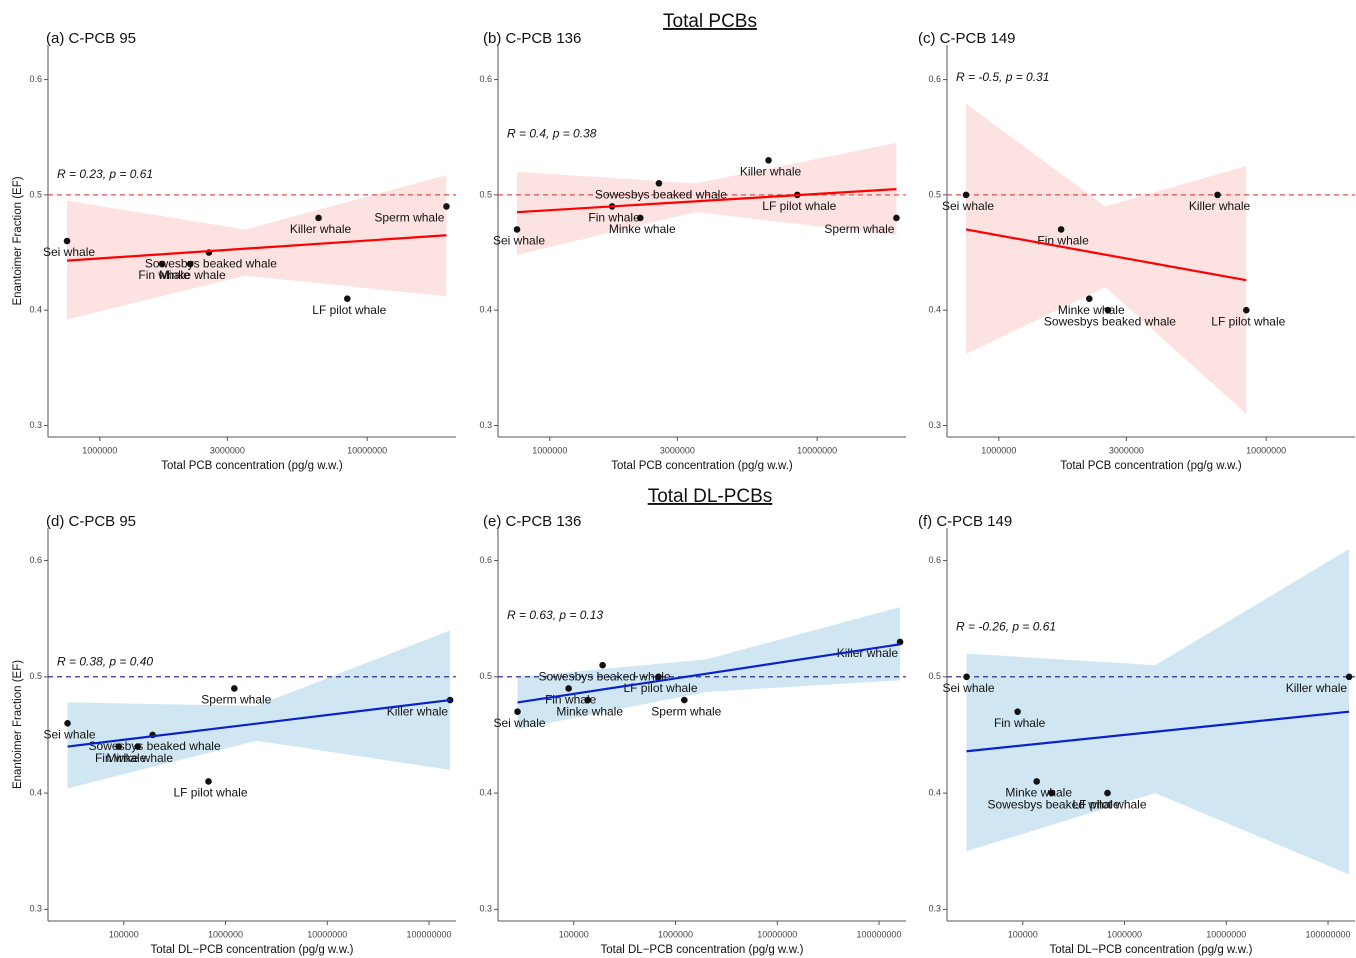 This screenshot has height=958, width=1356. What do you see at coordinates (1006, 627) in the screenshot?
I see `annotation: R = -0.26, p = 0.61` at bounding box center [1006, 627].